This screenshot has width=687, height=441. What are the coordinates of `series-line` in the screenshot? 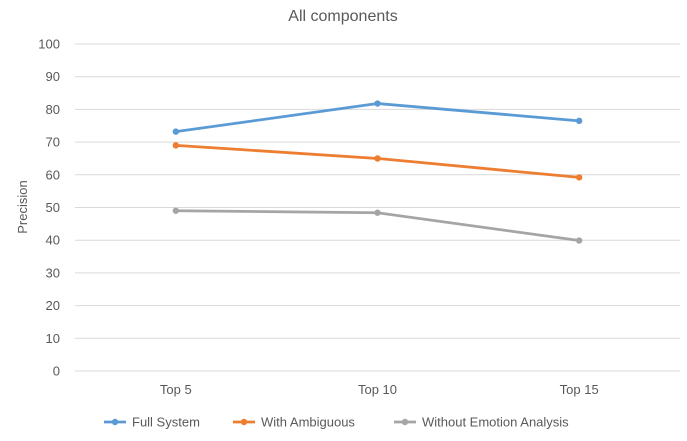 It's located at (377, 118).